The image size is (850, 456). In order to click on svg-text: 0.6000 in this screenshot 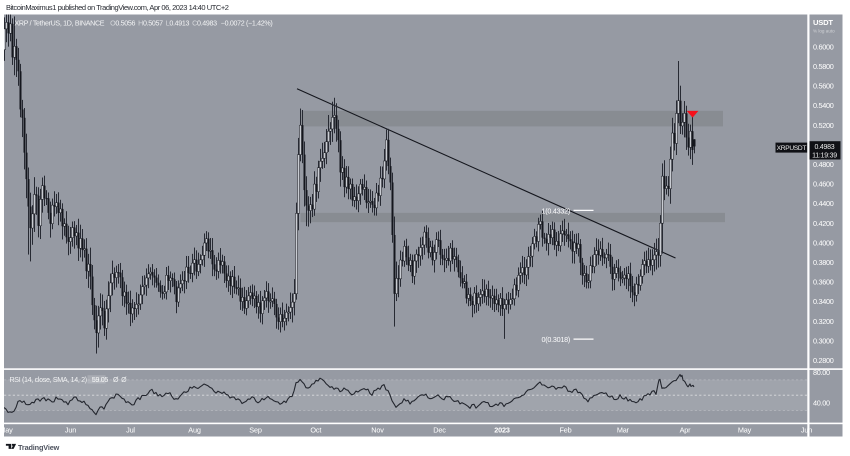, I will do `click(823, 46)`.